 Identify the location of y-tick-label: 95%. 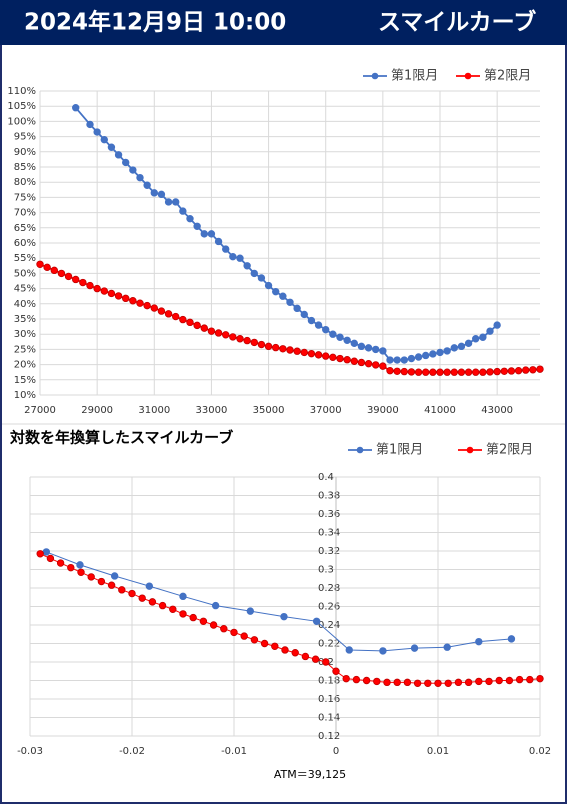
(25, 137).